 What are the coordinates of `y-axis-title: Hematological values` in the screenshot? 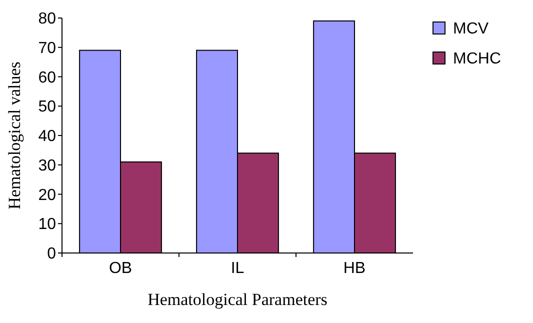 It's located at (14, 136).